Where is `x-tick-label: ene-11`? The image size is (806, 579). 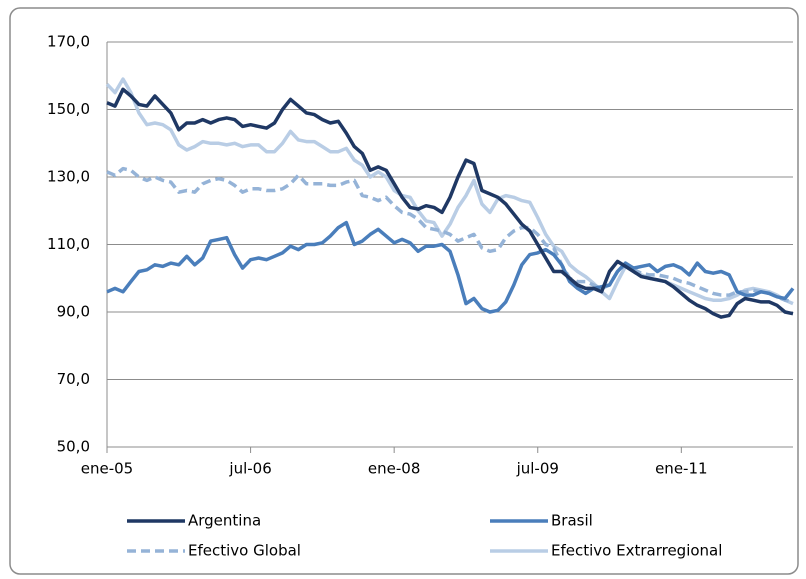
x-tick-label: ene-11 is located at coordinates (681, 469).